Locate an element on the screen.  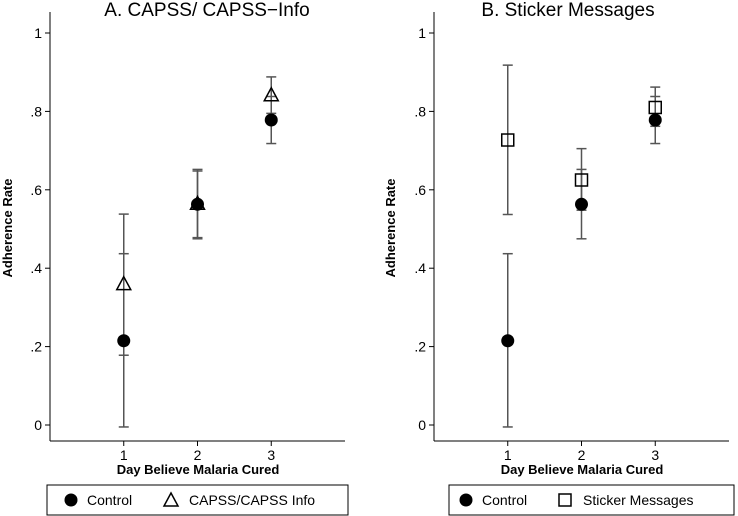
panel-b-x-tick-label-0: 1 is located at coordinates (508, 455).